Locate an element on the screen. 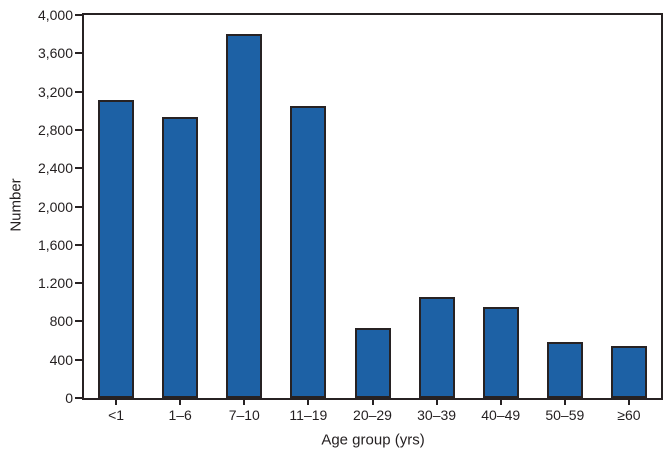 Image resolution: width=671 pixels, height=458 pixels. x-tick-label: 30–39 is located at coordinates (437, 415).